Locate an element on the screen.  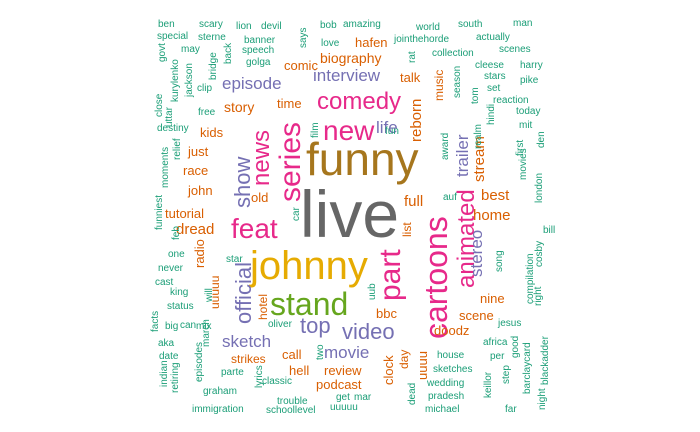
word-award: award is located at coordinates (445, 146).